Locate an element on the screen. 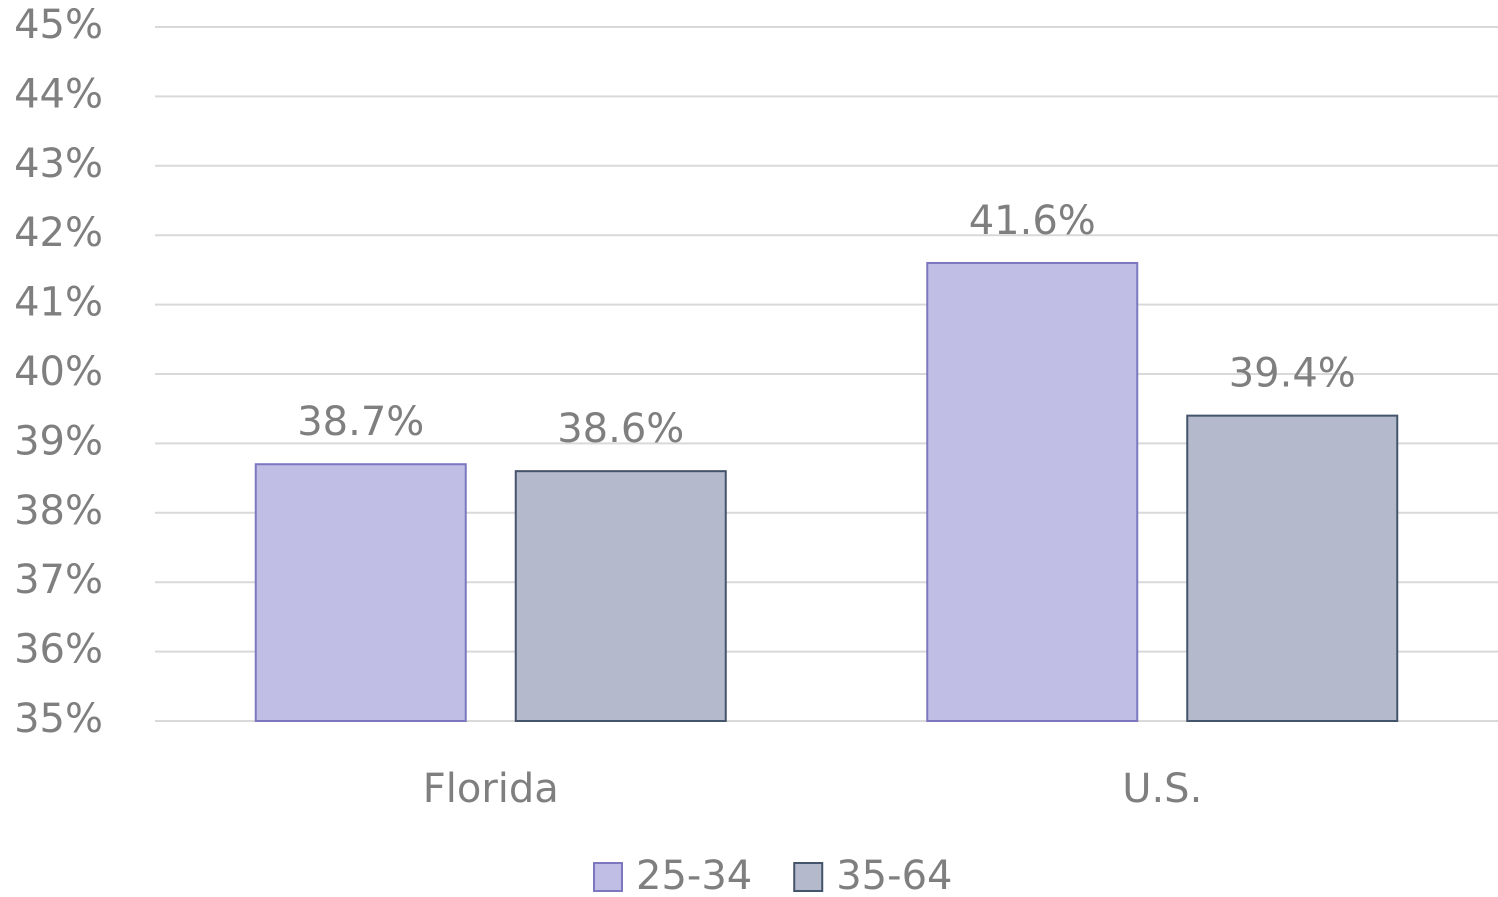 This screenshot has height=897, width=1498. data-label: 38.7% is located at coordinates (360, 422).